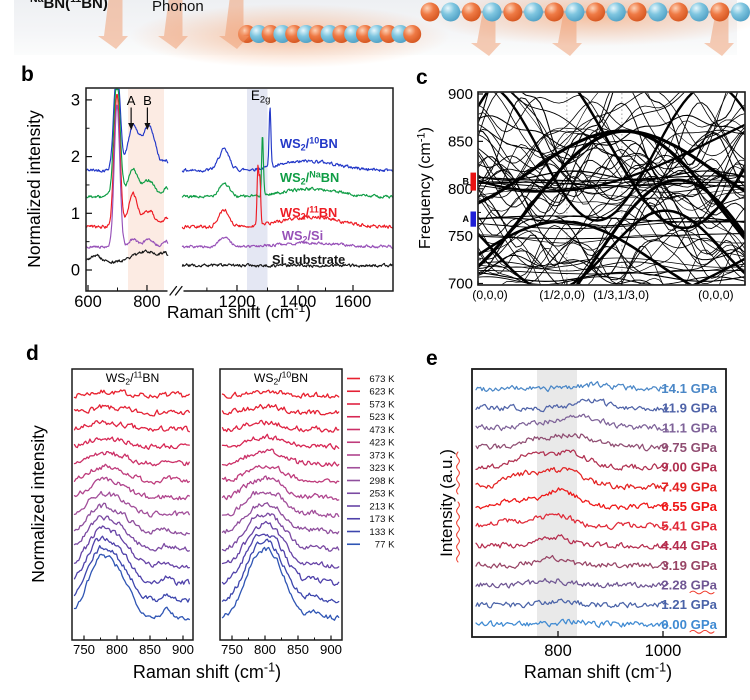  What do you see at coordinates (572, 583) in the screenshot?
I see `pressure-curve-228GPa` at bounding box center [572, 583].